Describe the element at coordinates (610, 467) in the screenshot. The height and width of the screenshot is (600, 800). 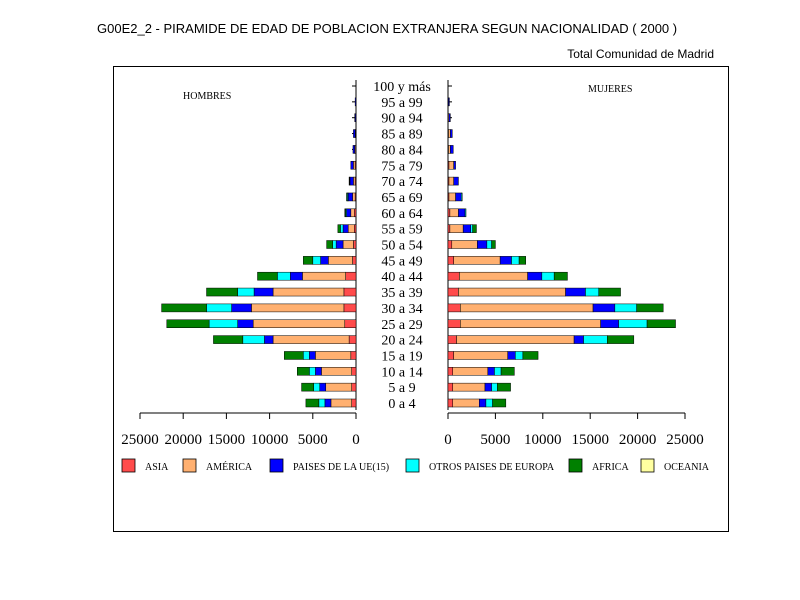
I see `legend-label: AFRICA` at that location.